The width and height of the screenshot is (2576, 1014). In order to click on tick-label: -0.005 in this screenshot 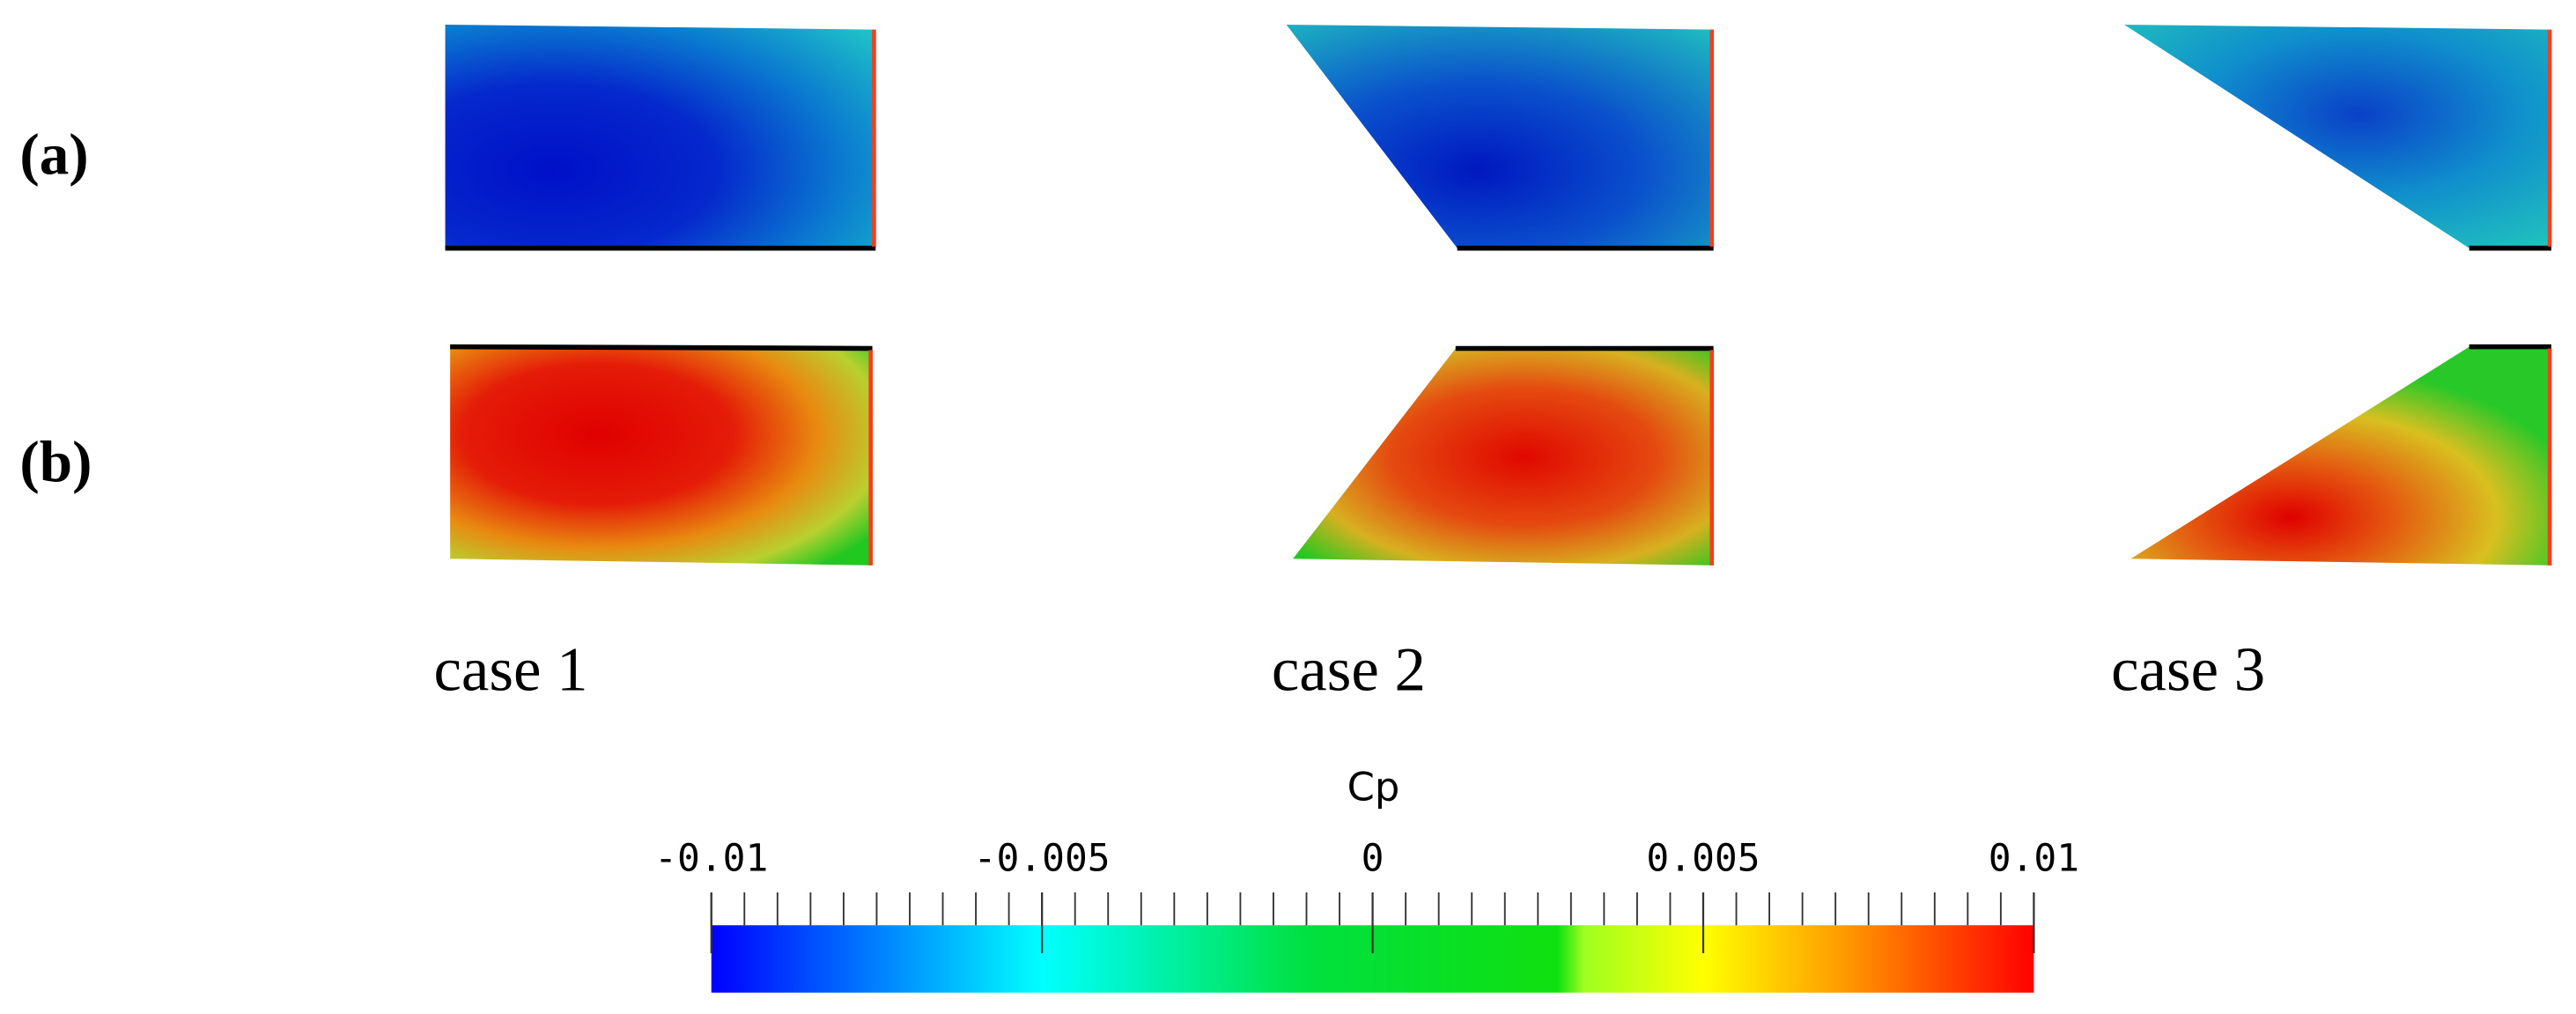, I will do `click(1042, 859)`.